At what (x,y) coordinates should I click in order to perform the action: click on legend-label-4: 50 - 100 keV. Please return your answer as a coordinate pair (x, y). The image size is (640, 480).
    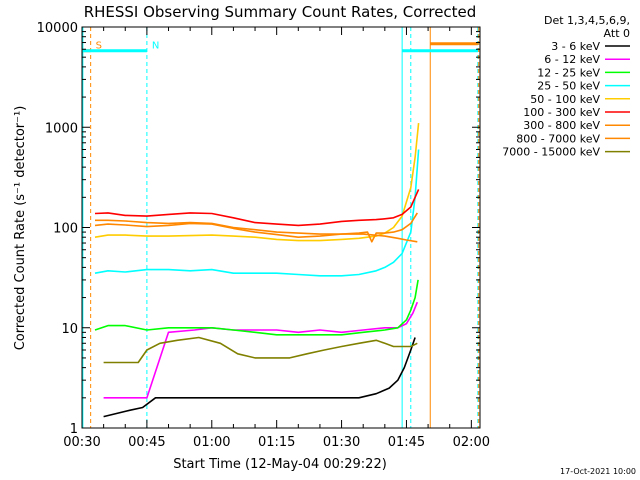
    Looking at the image, I should click on (565, 99).